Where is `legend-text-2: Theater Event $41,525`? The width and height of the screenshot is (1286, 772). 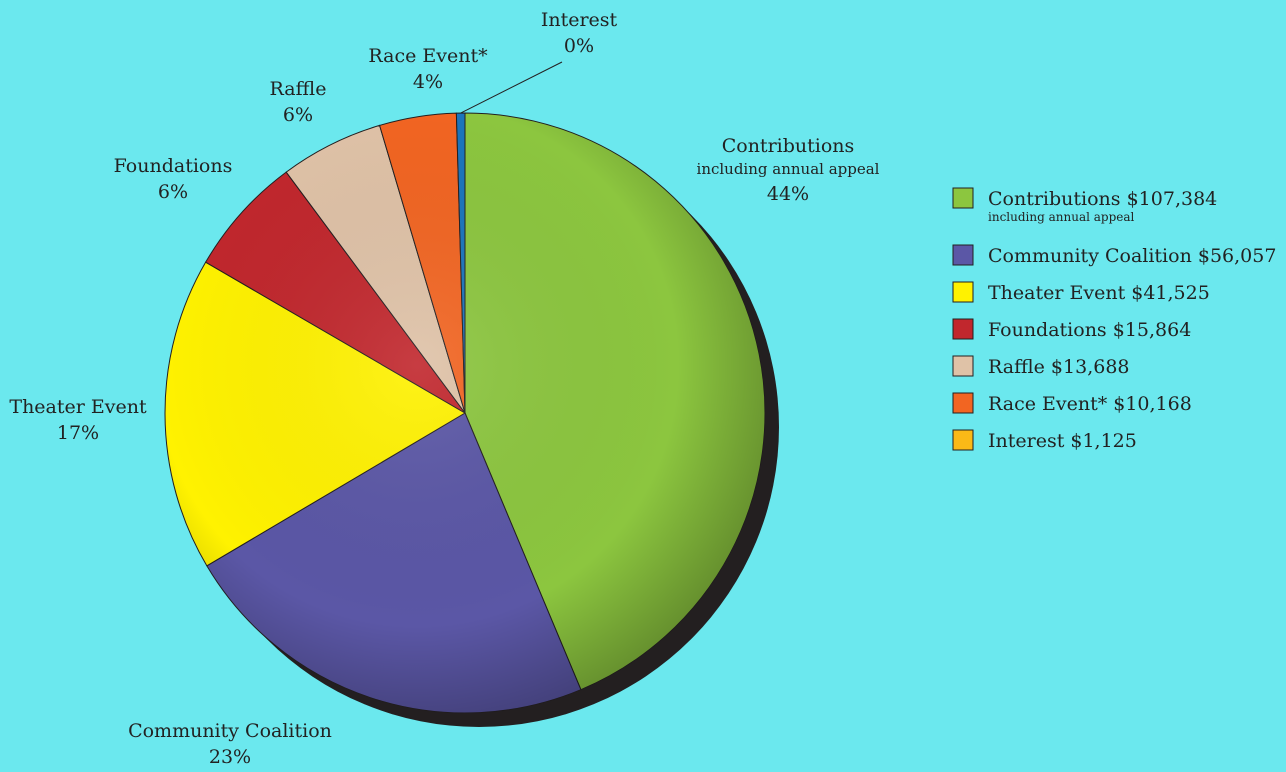 legend-text-2: Theater Event $41,525 is located at coordinates (1099, 293).